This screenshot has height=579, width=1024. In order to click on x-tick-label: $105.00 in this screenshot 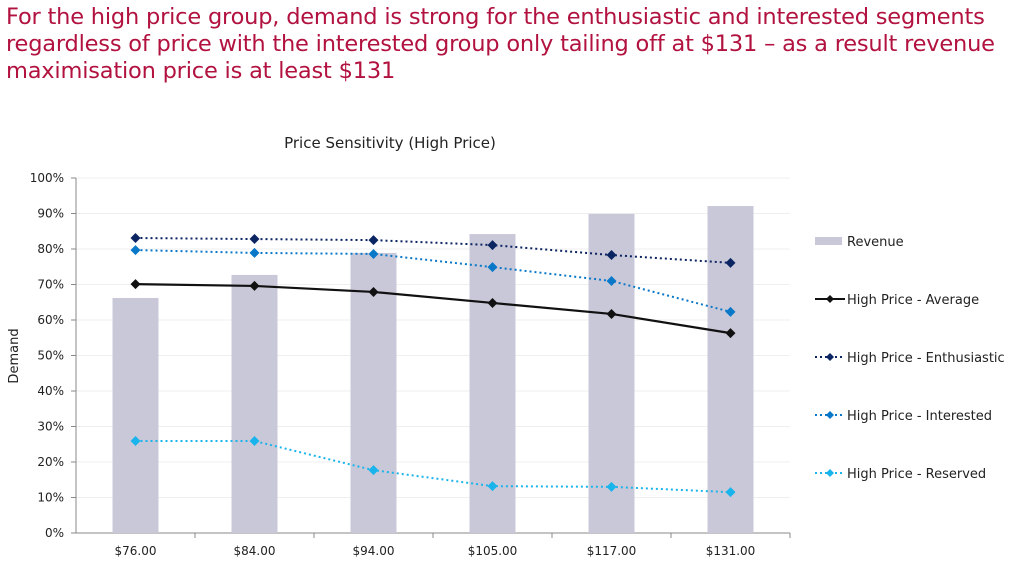, I will do `click(493, 551)`.